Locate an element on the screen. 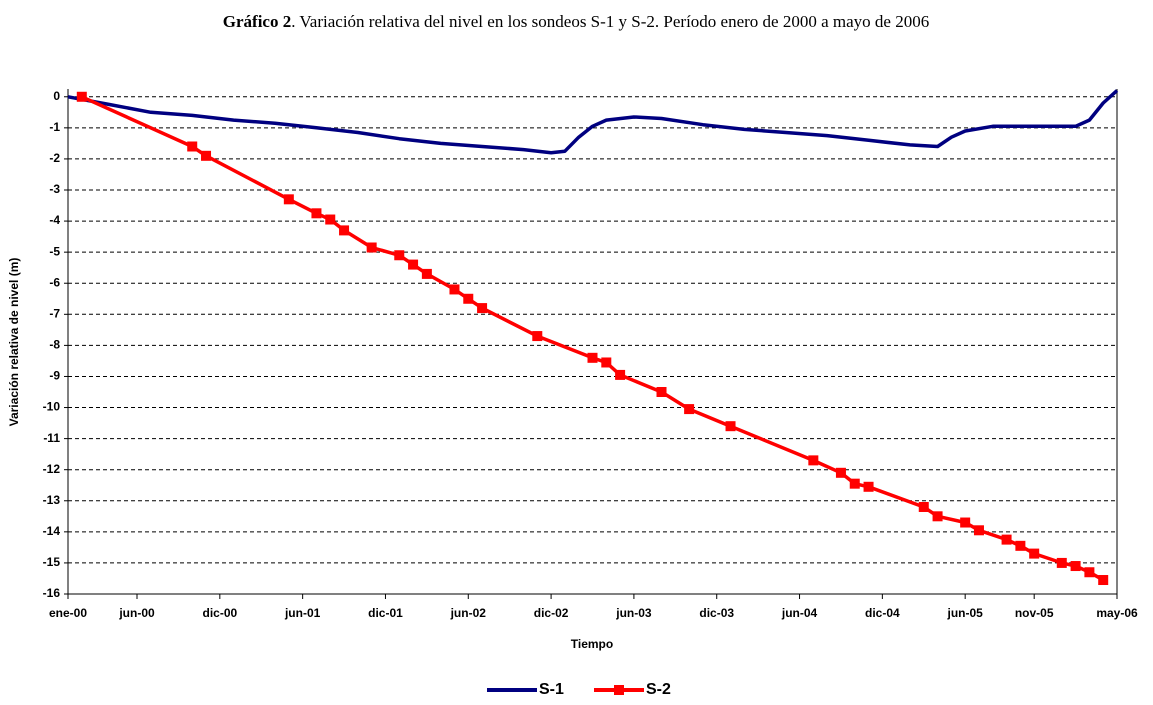 This screenshot has height=705, width=1153. y-tick-label: -15 is located at coordinates (52, 562).